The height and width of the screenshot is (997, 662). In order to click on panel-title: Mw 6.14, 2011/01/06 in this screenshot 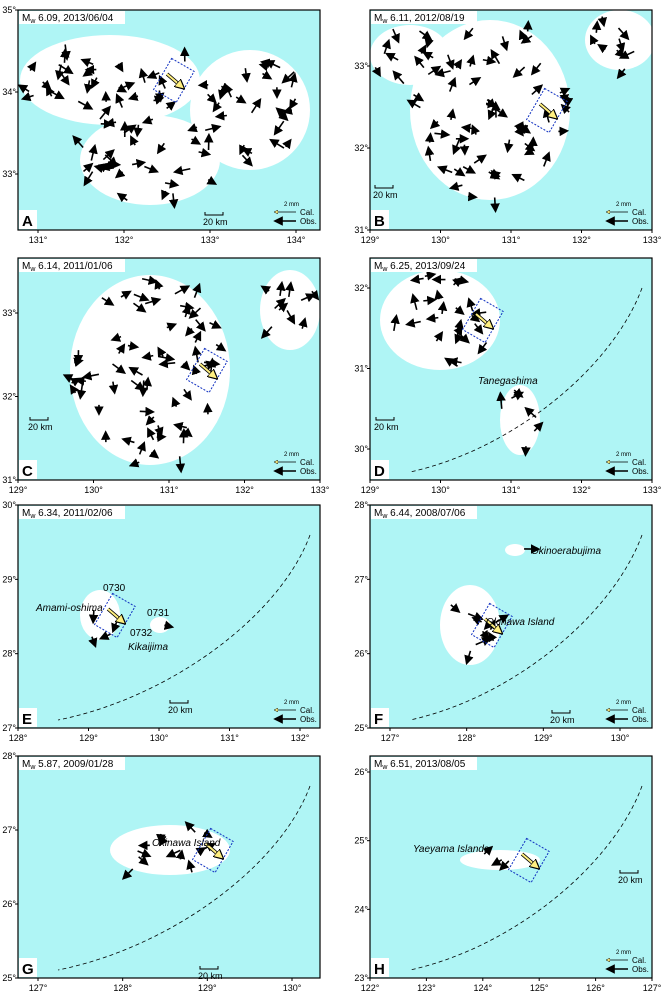, I will do `click(67, 267)`.